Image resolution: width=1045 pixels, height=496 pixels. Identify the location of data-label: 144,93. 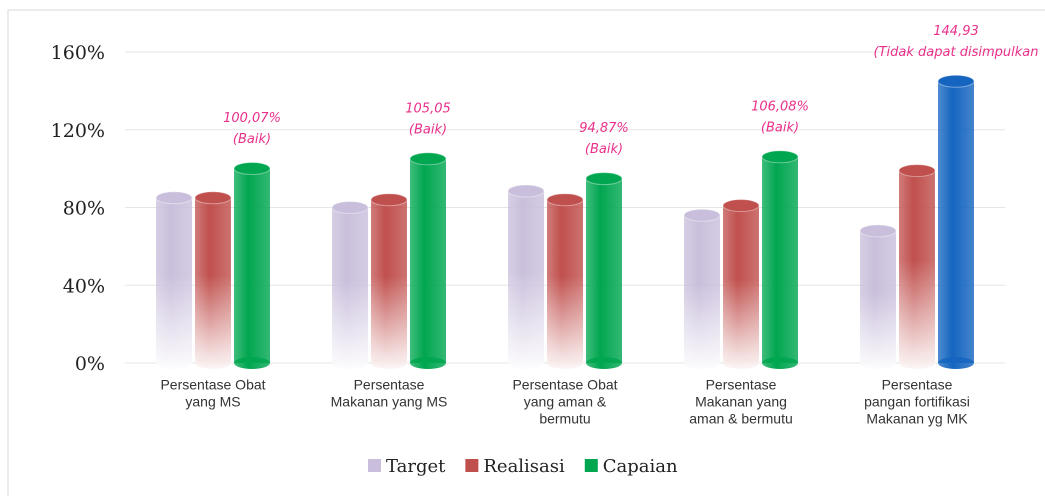
(956, 31).